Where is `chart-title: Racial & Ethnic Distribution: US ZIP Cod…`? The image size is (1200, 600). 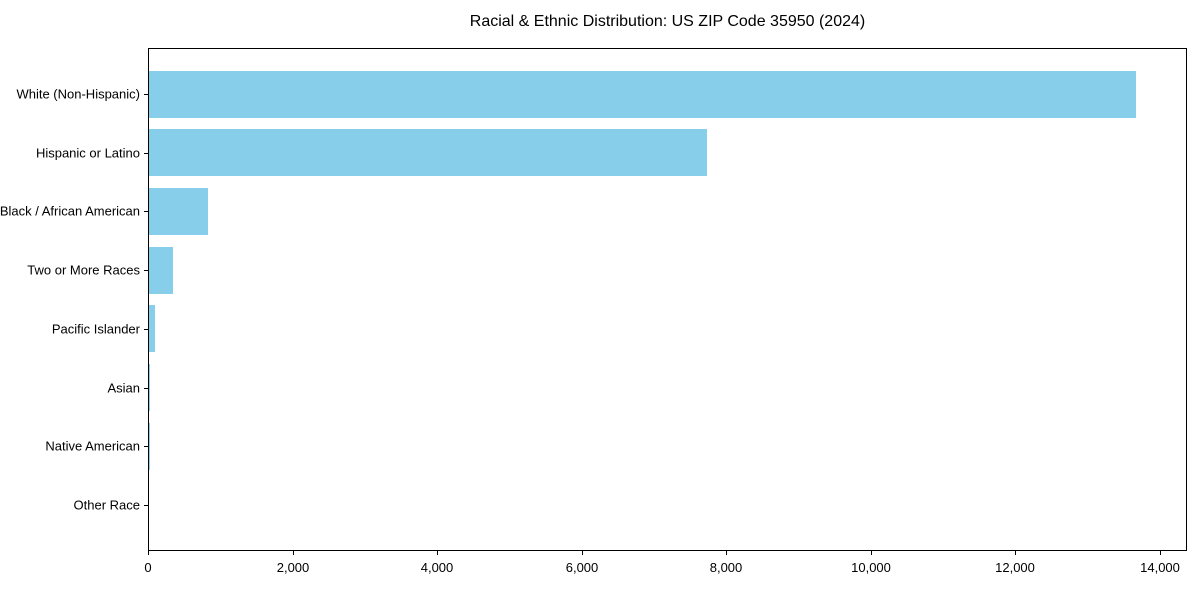
chart-title: Racial & Ethnic Distribution: US ZIP Cod… is located at coordinates (667, 21).